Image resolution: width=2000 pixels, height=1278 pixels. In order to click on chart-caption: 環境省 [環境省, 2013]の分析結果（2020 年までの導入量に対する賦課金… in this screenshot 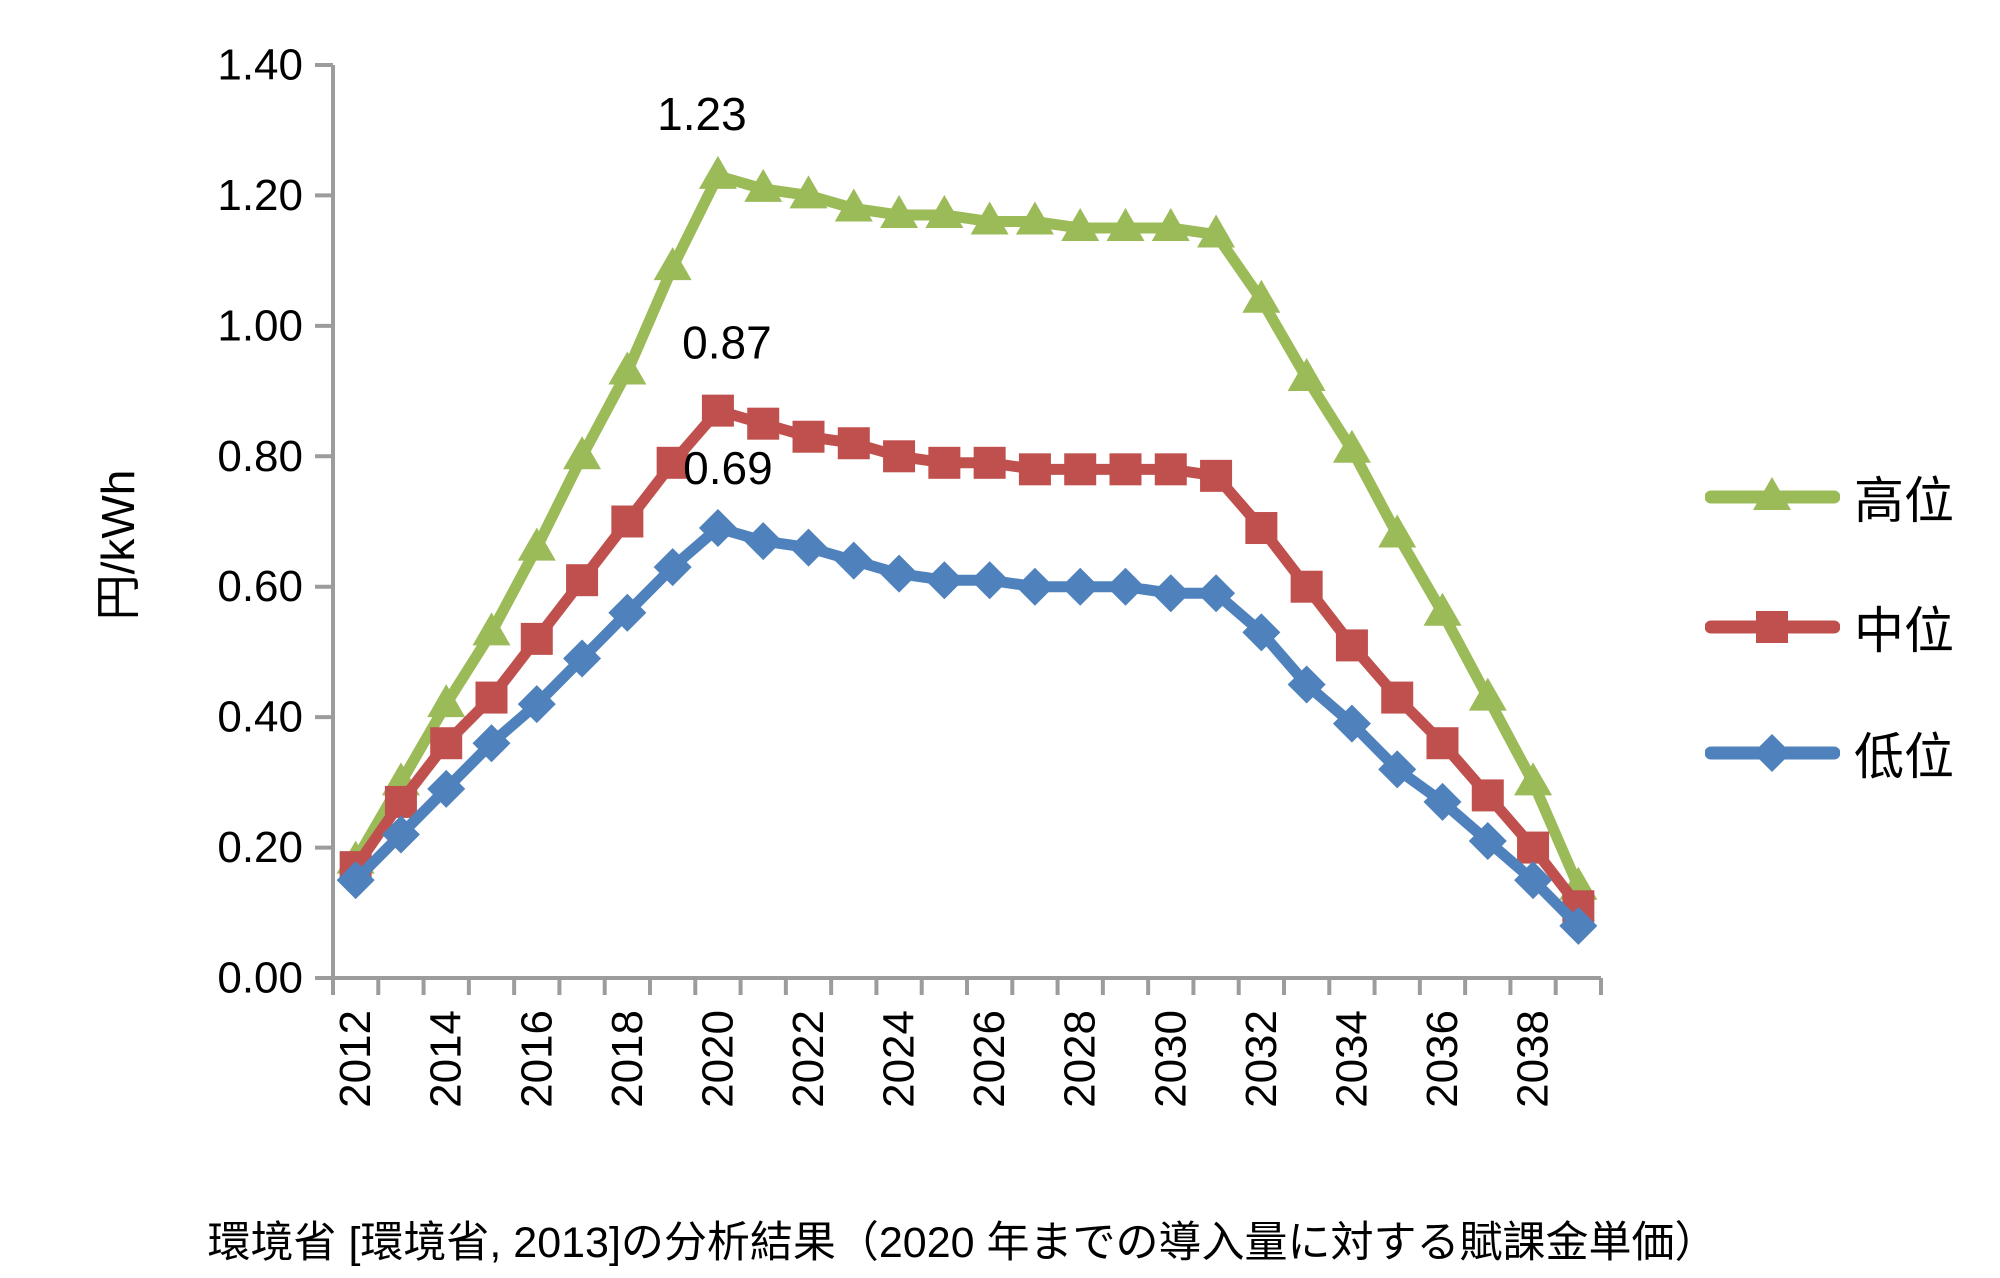, I will do `click(962, 1243)`.